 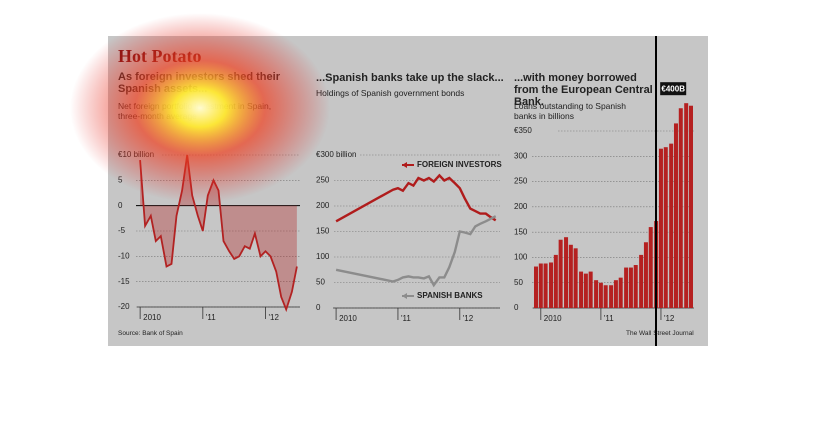 I want to click on legend-label: FOREIGN INVESTORS, so click(x=459, y=164).